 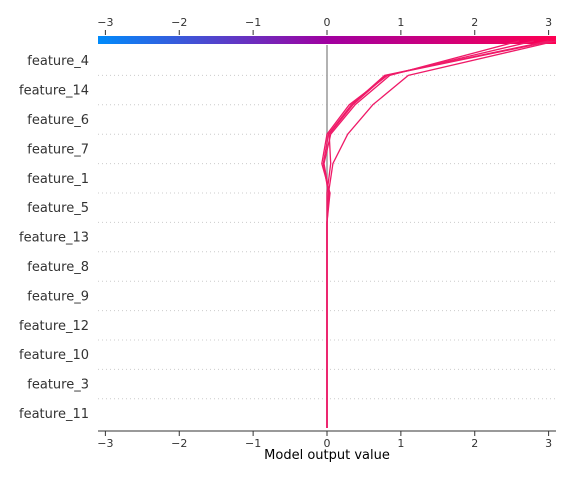 I want to click on bottom-tick-label: −3, so click(x=105, y=443).